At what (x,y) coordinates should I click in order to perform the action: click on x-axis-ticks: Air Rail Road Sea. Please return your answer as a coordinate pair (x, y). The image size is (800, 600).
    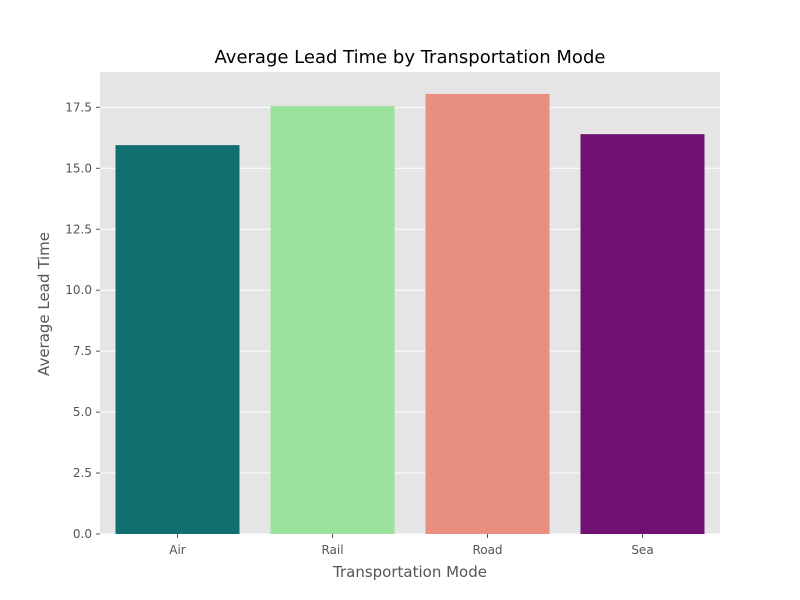
    Looking at the image, I should click on (411, 545).